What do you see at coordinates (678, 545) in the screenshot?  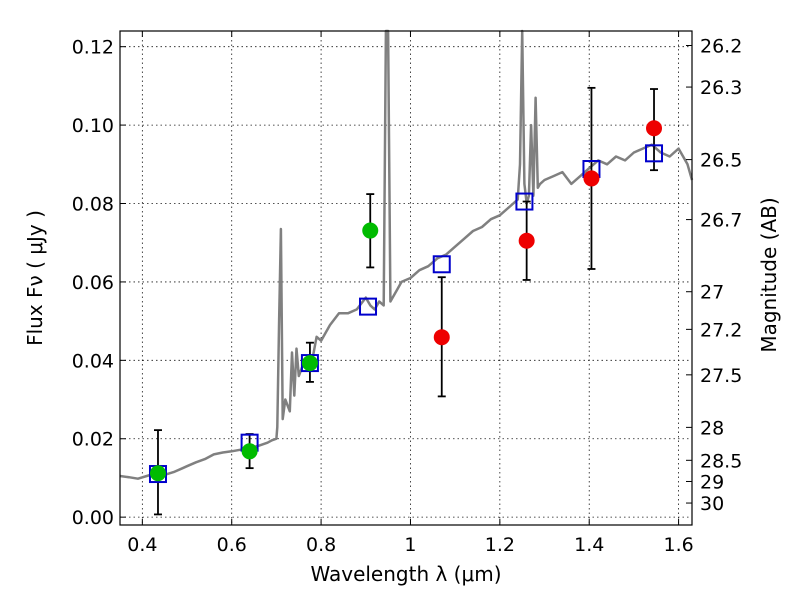 I see `x-tick-label: 1.6` at bounding box center [678, 545].